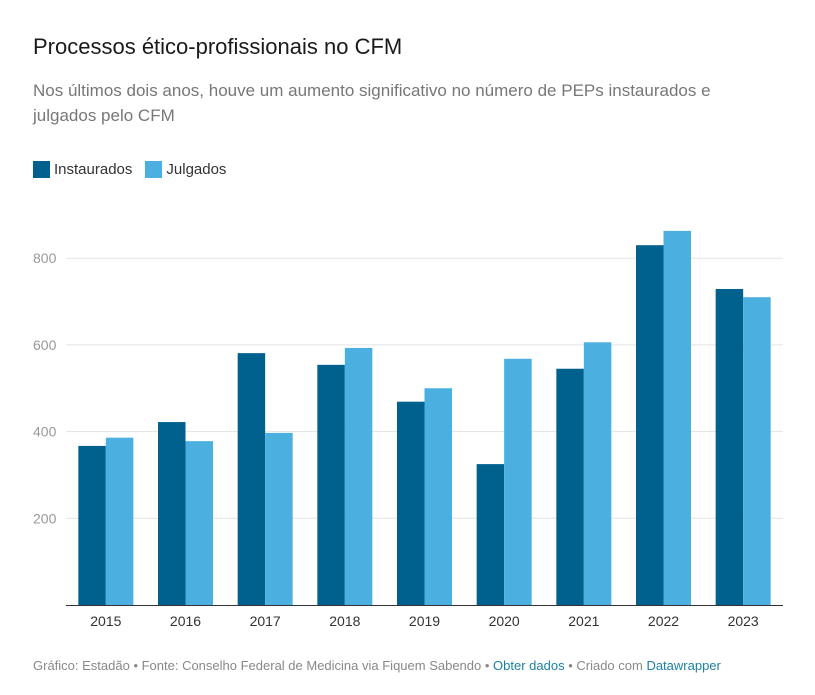 This screenshot has width=815, height=695. Describe the element at coordinates (105, 621) in the screenshot. I see `x-tick-label: 2015` at that location.